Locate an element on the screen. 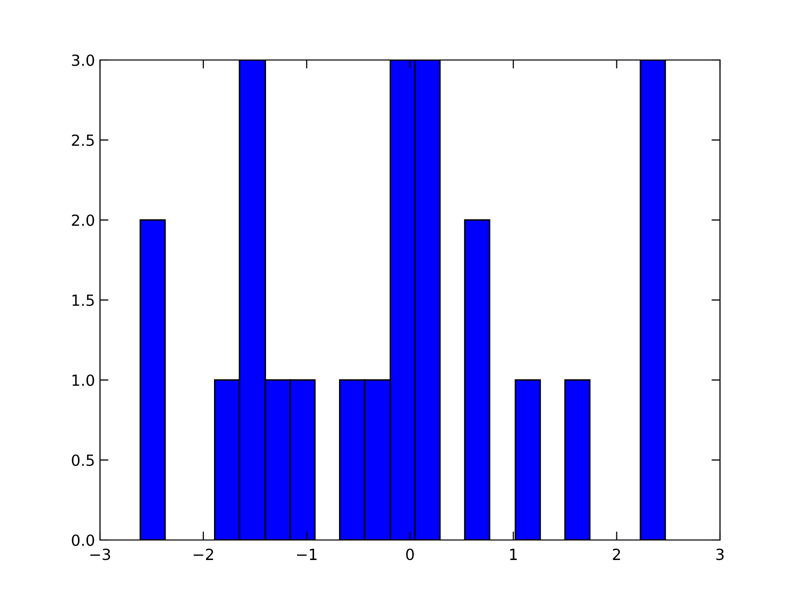 Image resolution: width=800 pixels, height=600 pixels. x-tick-label: 3 is located at coordinates (720, 554).